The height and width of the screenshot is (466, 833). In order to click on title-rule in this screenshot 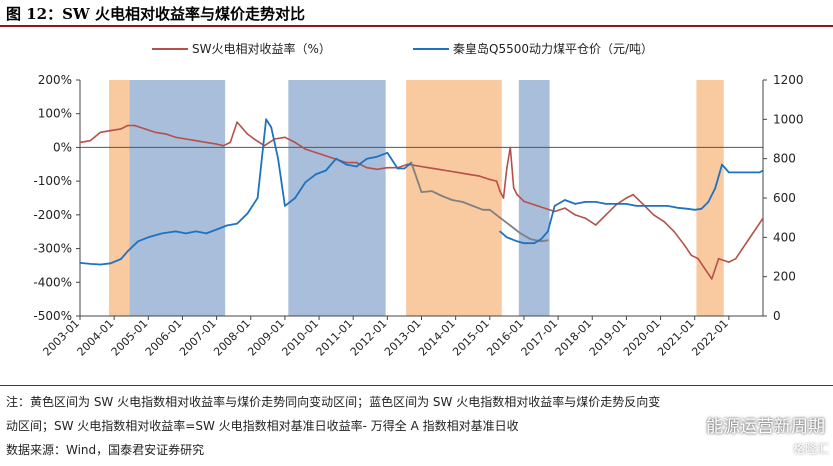, I will do `click(416, 26)`.